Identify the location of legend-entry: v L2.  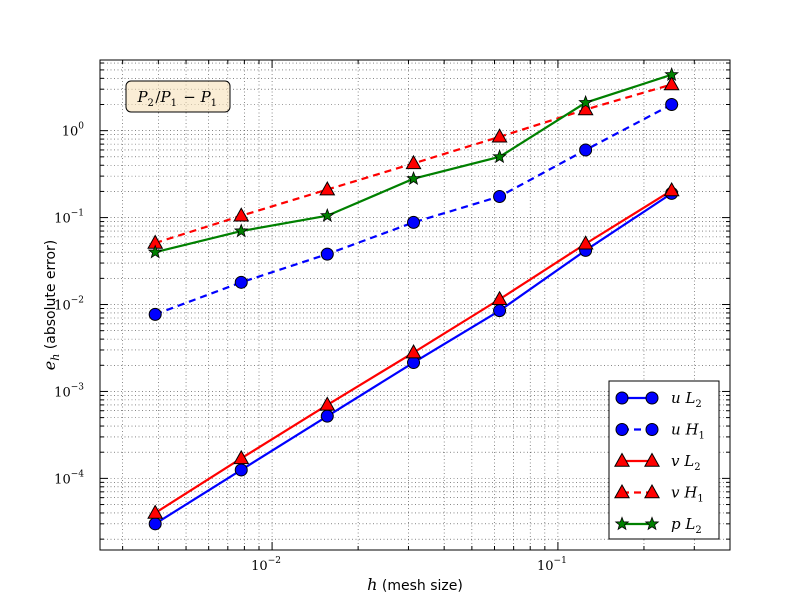
(657, 462).